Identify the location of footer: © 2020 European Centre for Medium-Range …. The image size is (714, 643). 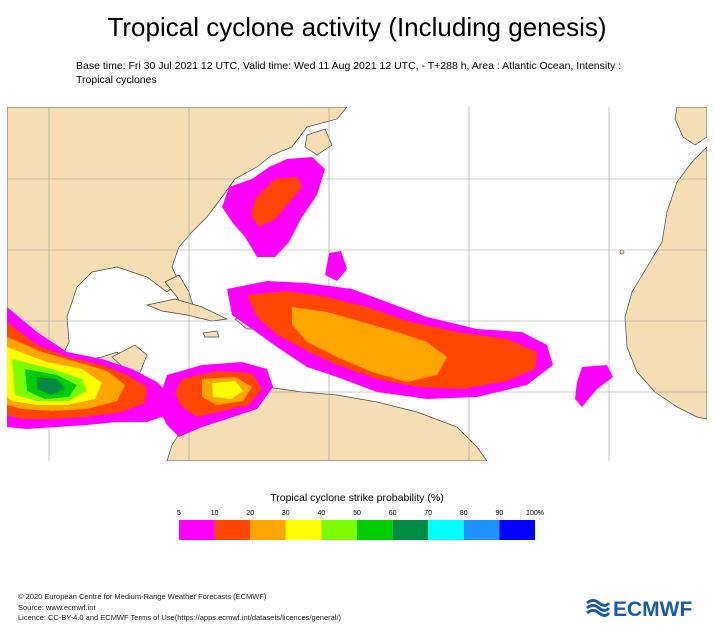
(278, 608).